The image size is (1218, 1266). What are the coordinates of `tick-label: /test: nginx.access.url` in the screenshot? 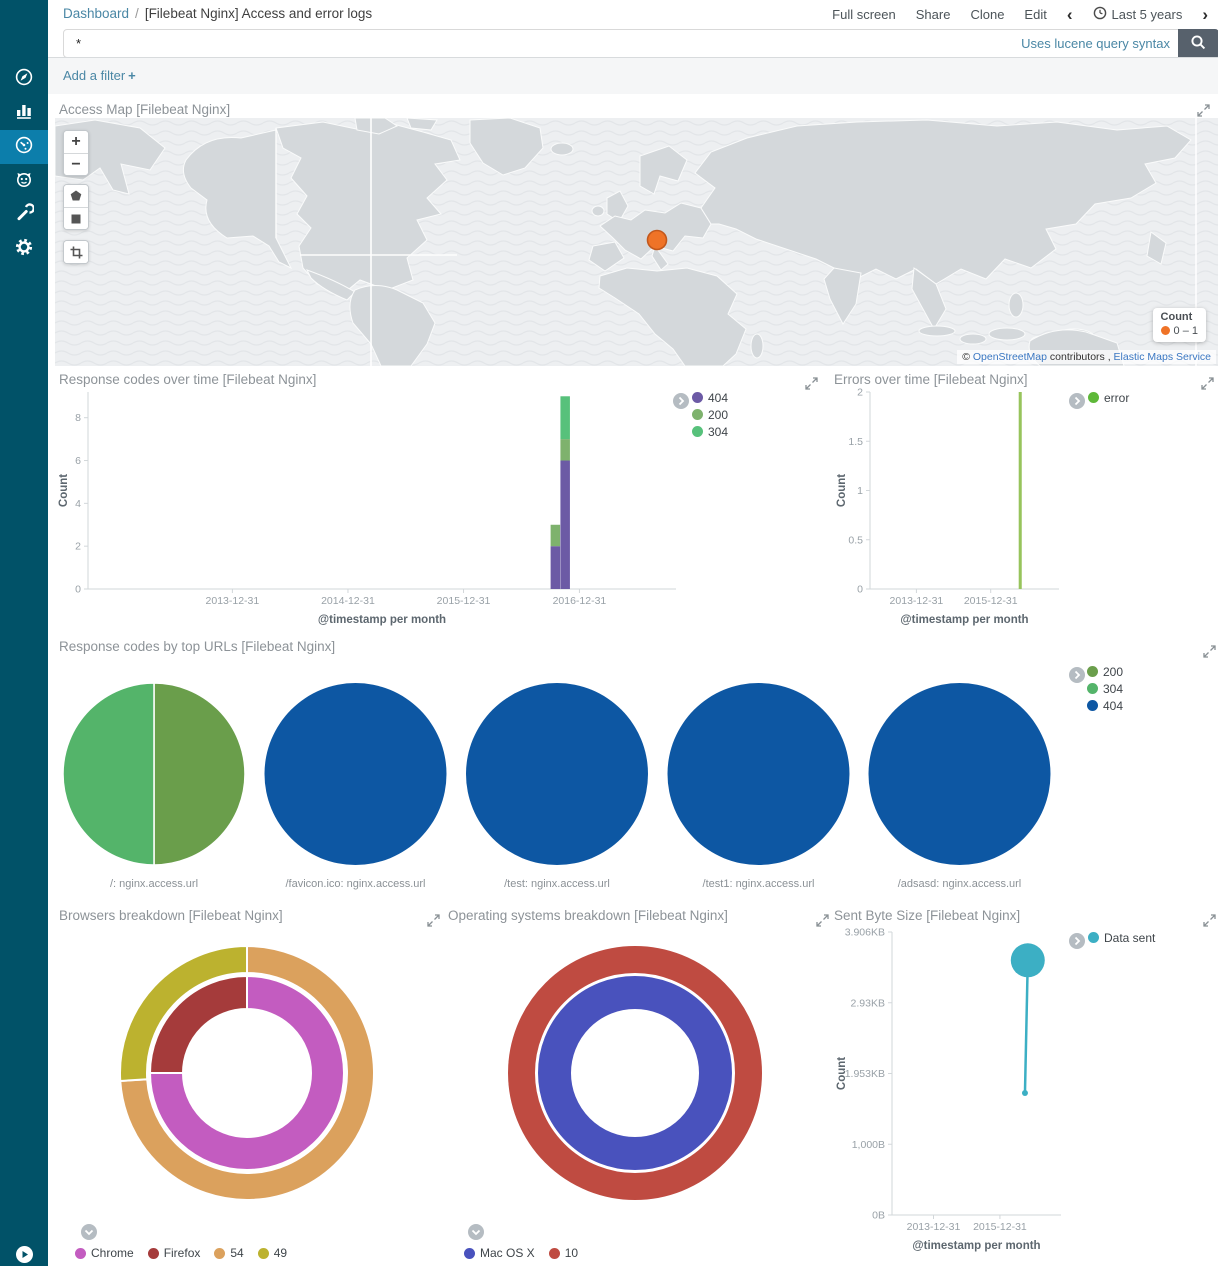 It's located at (557, 884).